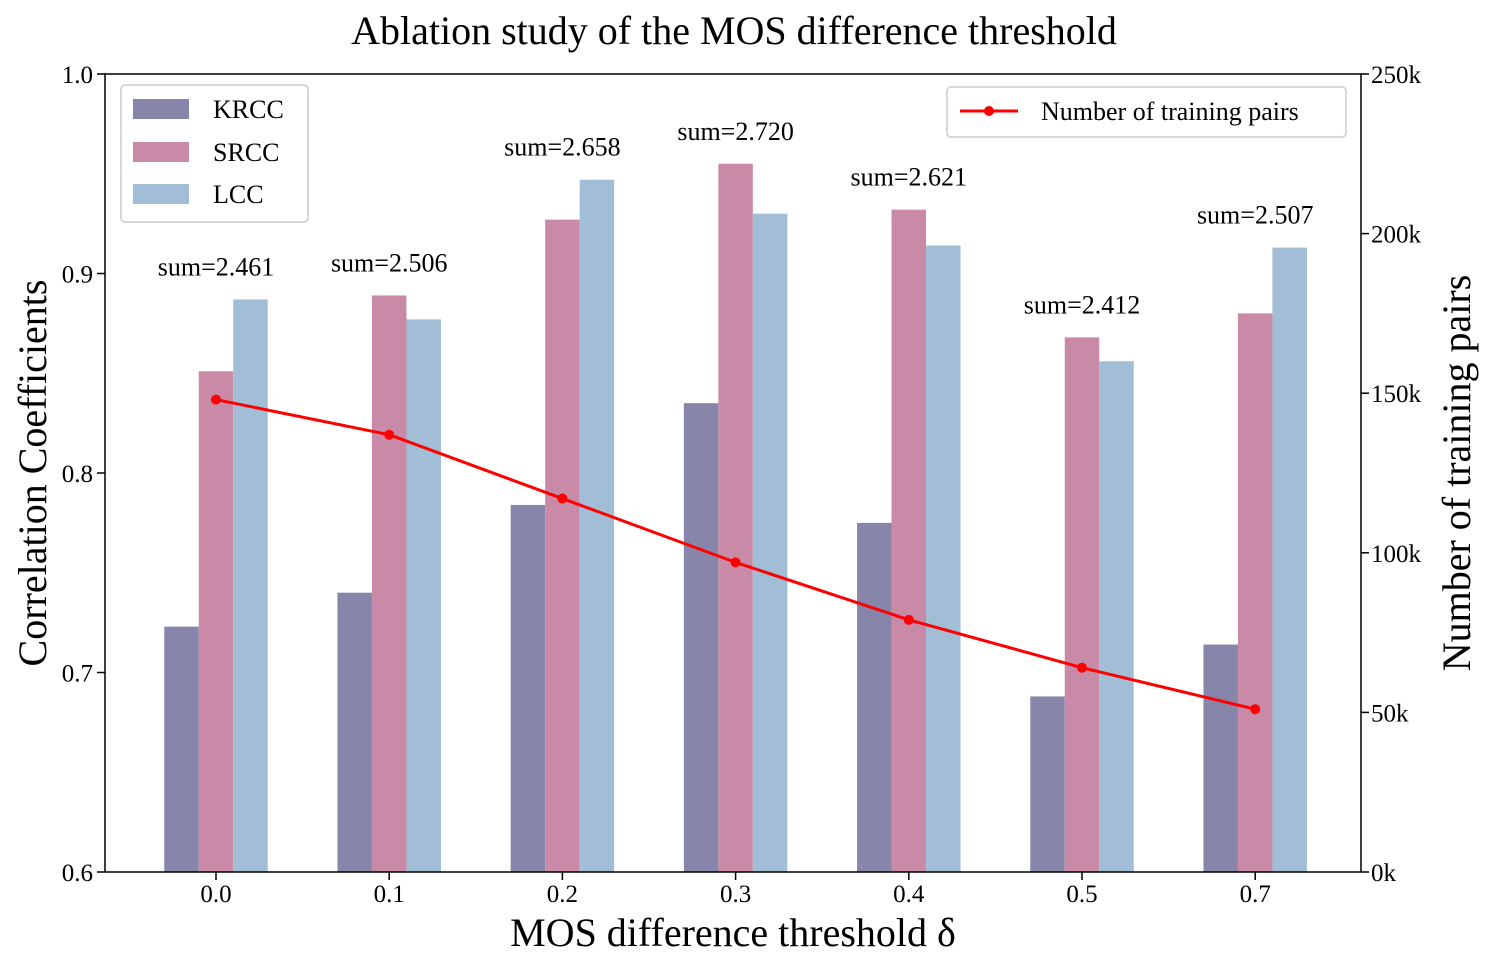 Image resolution: width=1494 pixels, height=967 pixels. Describe the element at coordinates (77, 474) in the screenshot. I see `left-tick-label-0-8: 0.8` at that location.